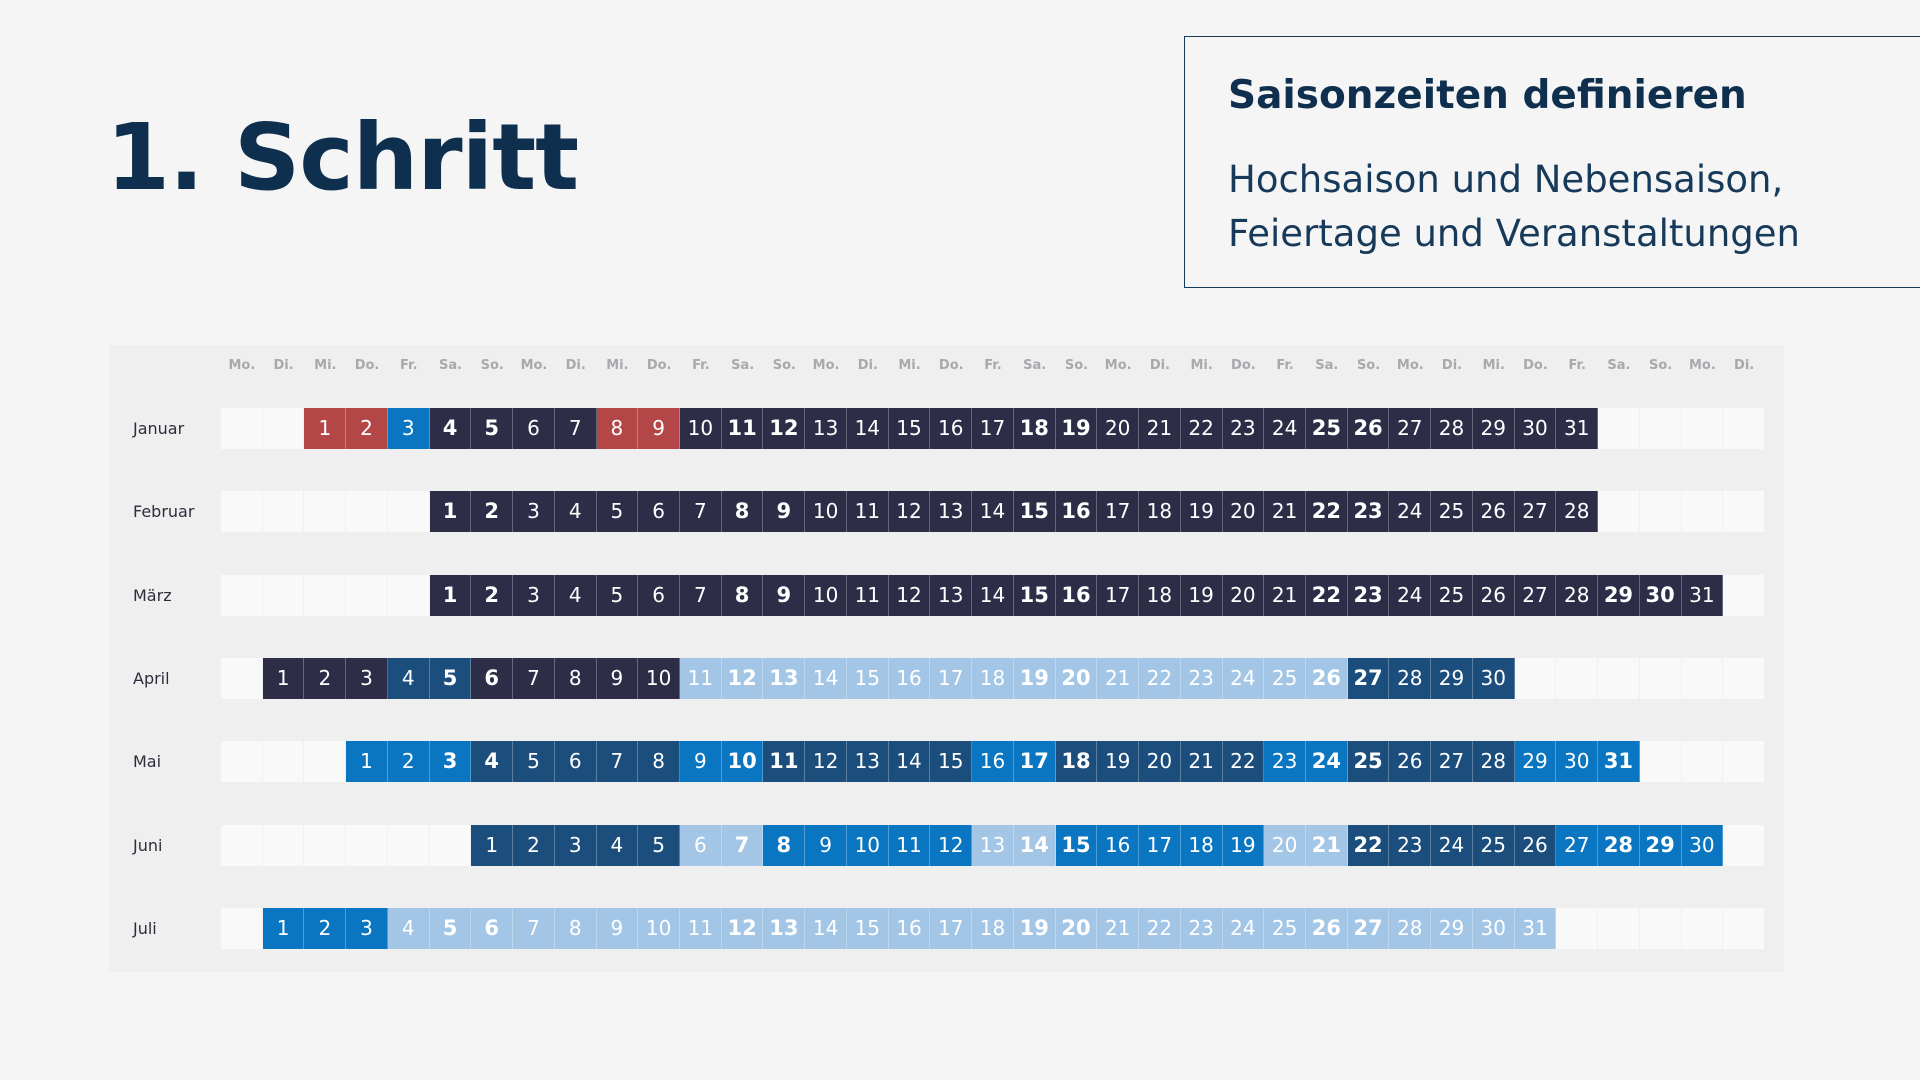 Image resolution: width=1920 pixels, height=1080 pixels. I want to click on day-cell: 25, so click(1285, 928).